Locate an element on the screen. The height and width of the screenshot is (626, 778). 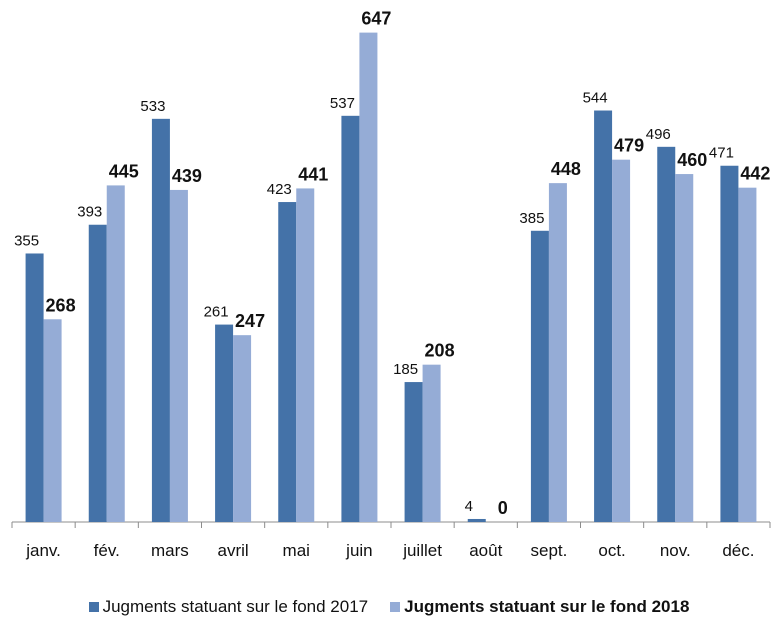
x-tick-label-10: nov. is located at coordinates (675, 550).